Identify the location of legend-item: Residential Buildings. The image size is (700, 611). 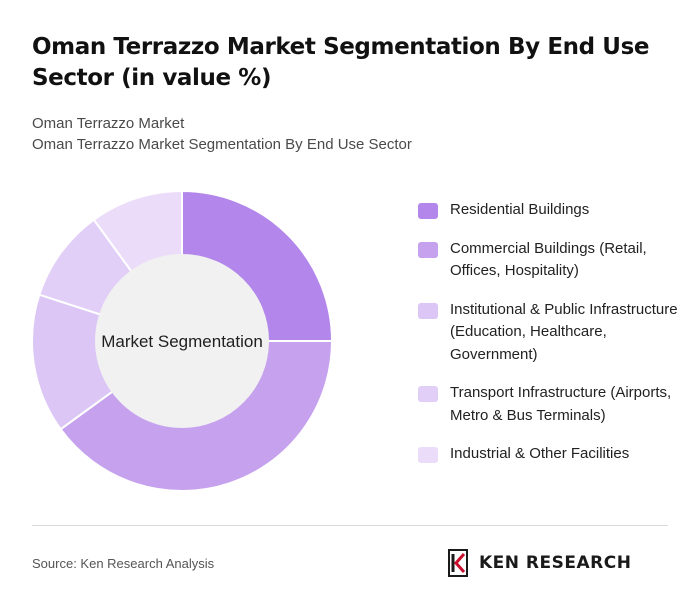
(548, 210).